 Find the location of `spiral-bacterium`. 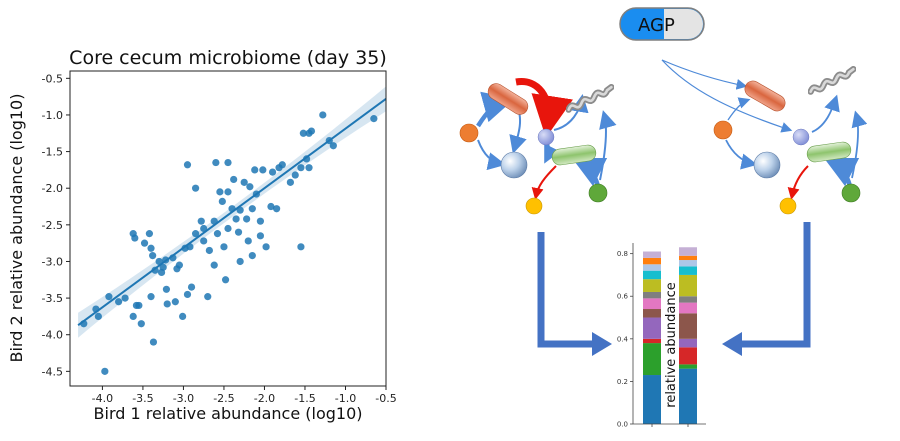

spiral-bacterium is located at coordinates (590, 98).